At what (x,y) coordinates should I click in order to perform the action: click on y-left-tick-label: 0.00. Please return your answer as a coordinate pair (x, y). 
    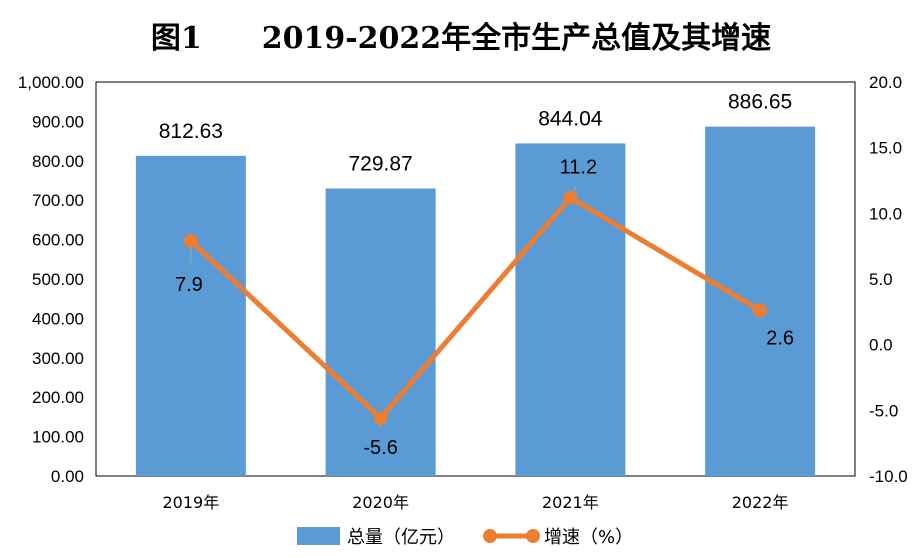
    Looking at the image, I should click on (67, 476).